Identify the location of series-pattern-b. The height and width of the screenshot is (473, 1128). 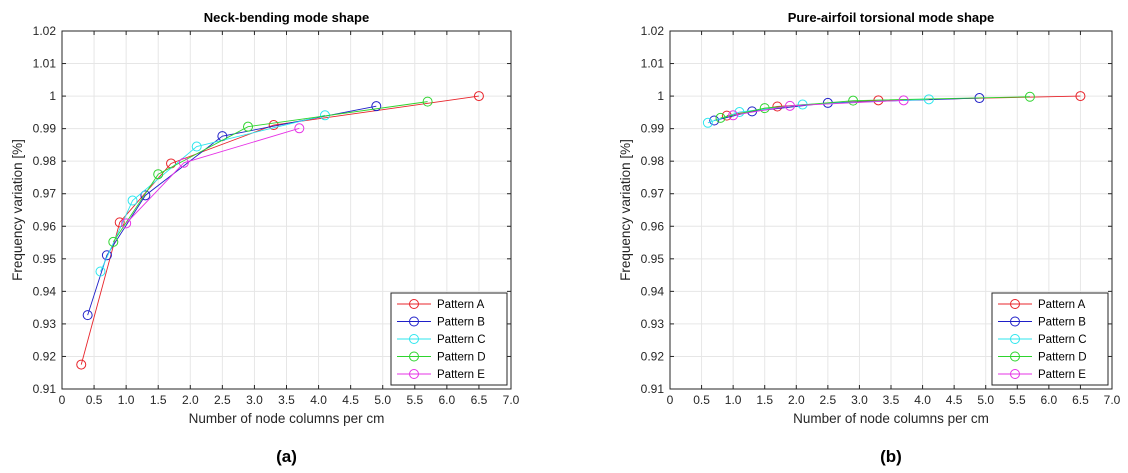
(232, 211).